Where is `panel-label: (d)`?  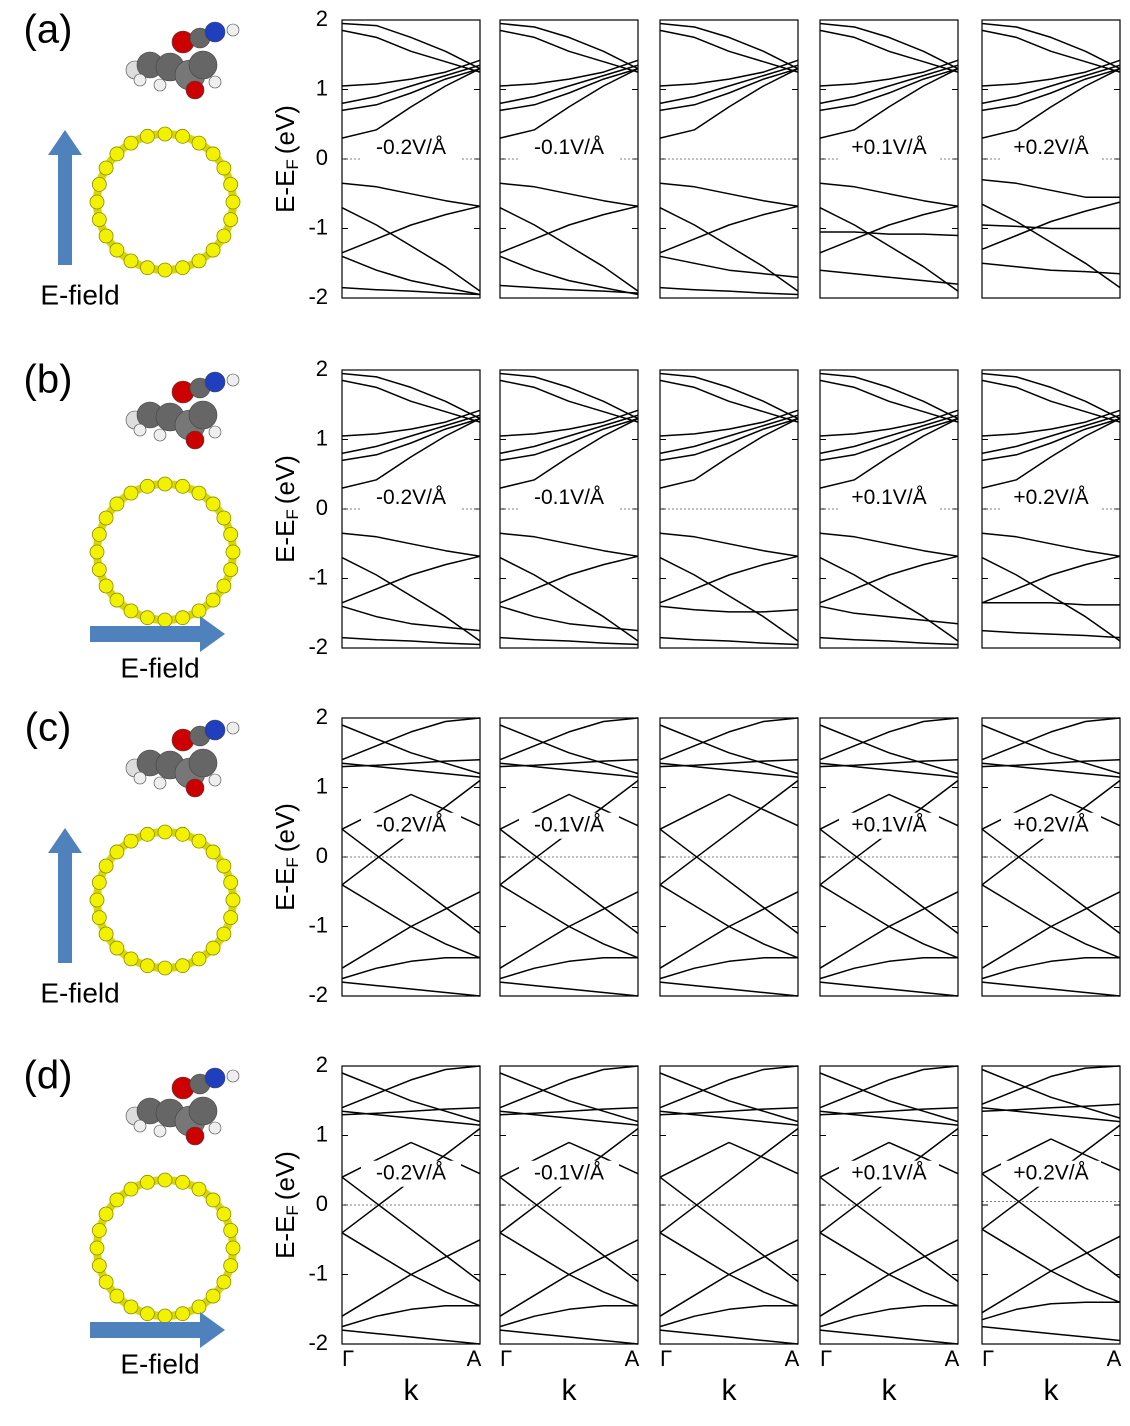 panel-label: (d) is located at coordinates (48, 1076).